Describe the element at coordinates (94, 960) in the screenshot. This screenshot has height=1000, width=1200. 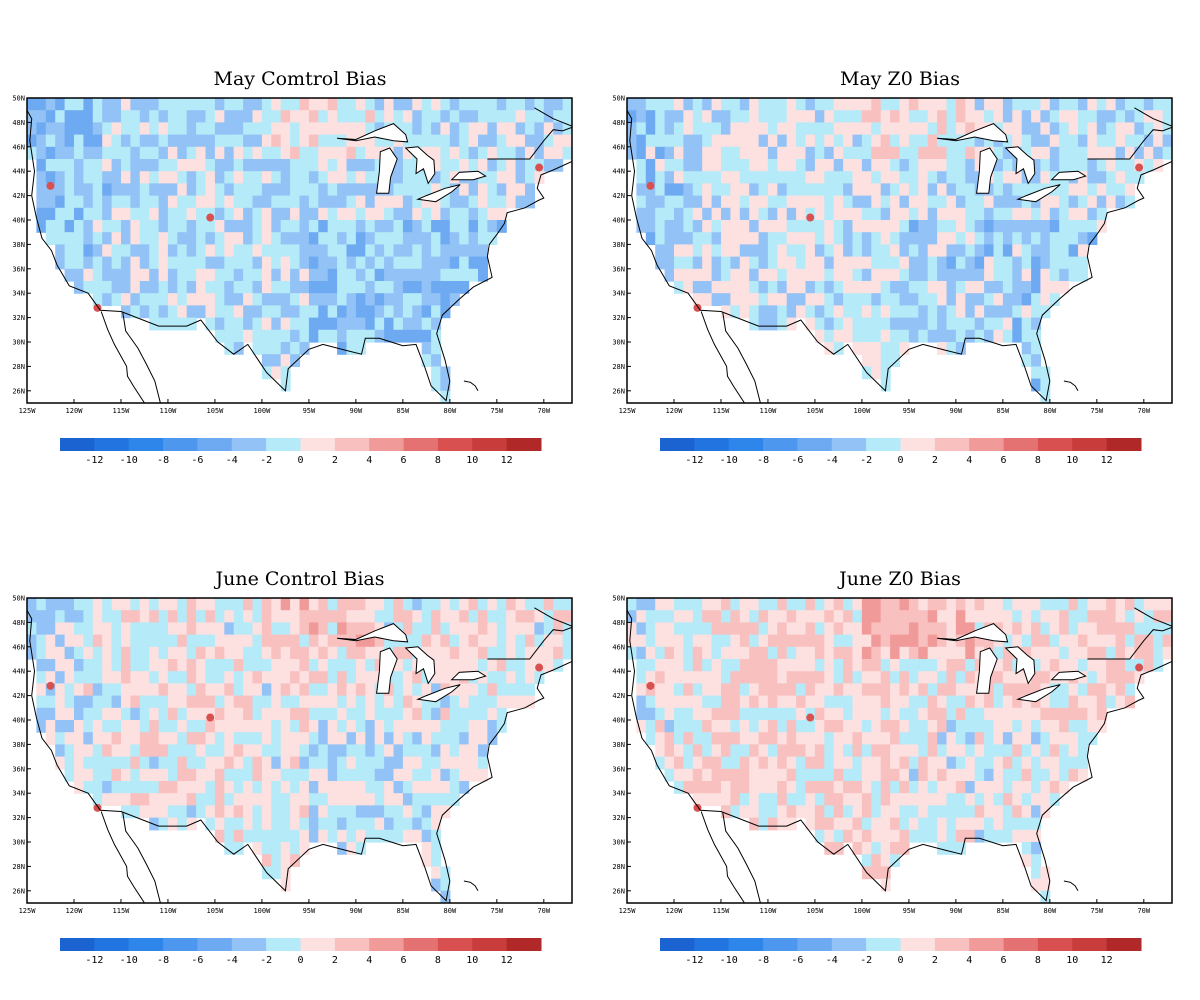
I see `colorbar-label: -12` at that location.